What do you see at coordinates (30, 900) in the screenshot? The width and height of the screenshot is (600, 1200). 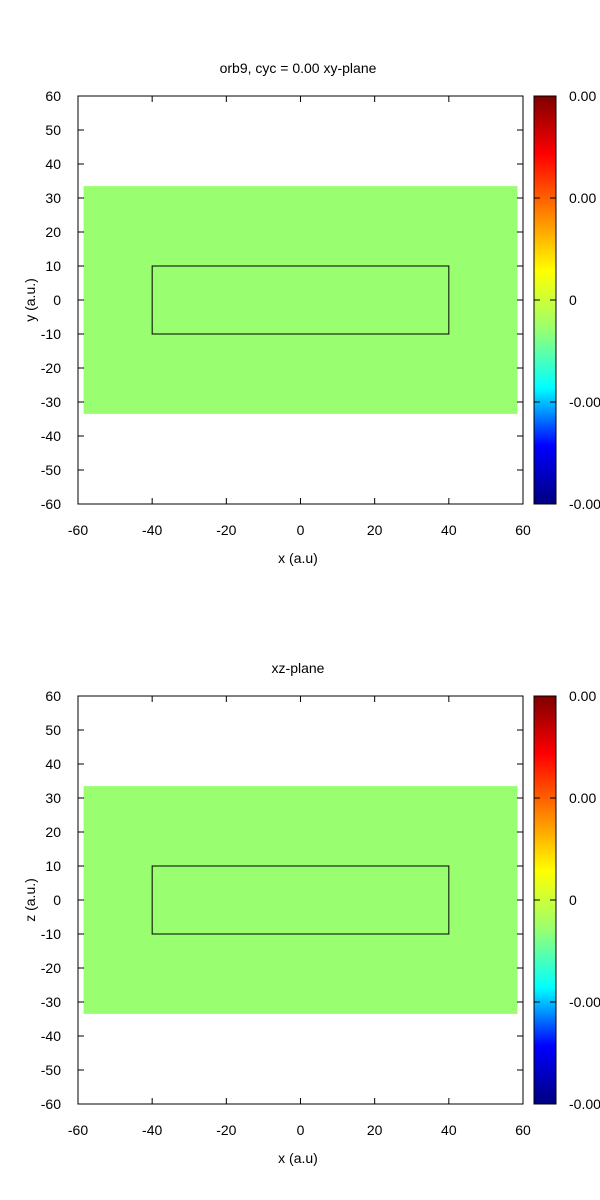 I see `y-axis-label: z (a.u.)` at bounding box center [30, 900].